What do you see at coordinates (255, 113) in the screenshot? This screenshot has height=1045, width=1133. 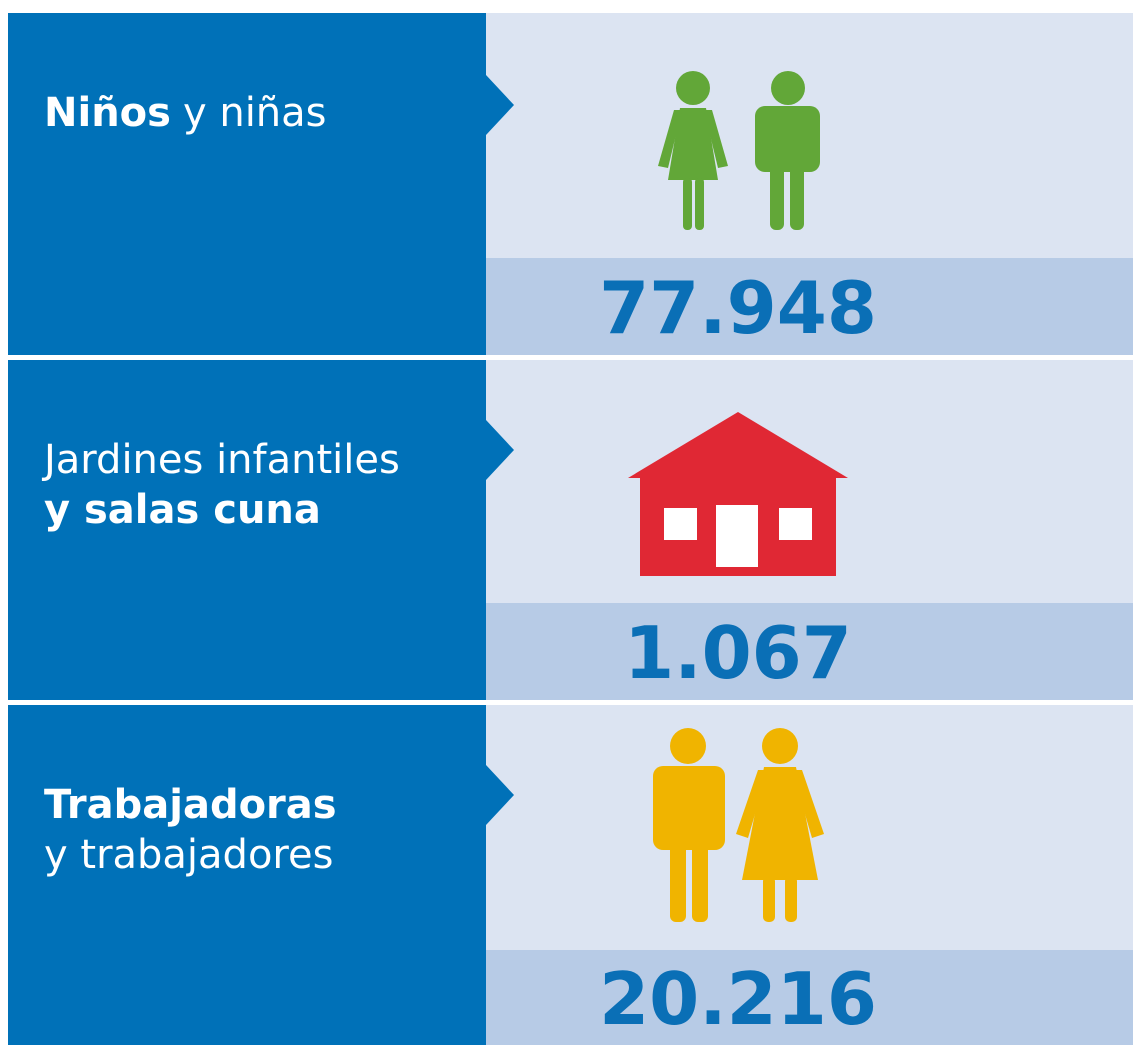 I see `label-segment: y niñas` at bounding box center [255, 113].